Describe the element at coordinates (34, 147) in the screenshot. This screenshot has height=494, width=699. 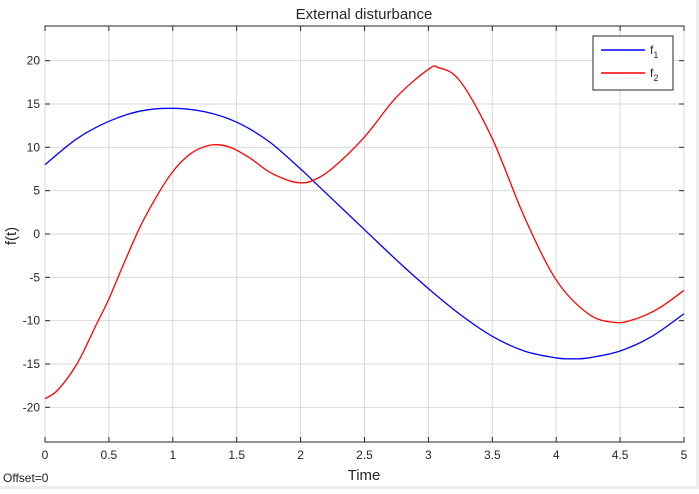
I see `y-tick-label: 10` at that location.